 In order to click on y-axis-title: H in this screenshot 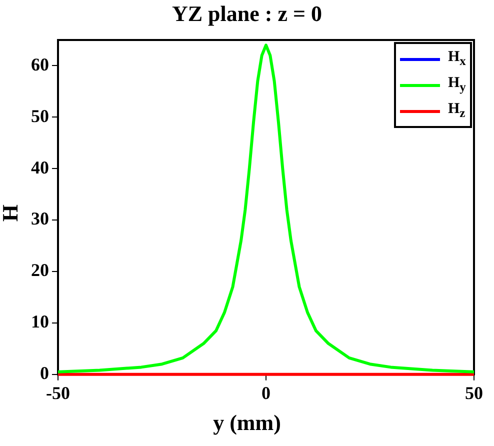, I will do `click(12, 213)`.